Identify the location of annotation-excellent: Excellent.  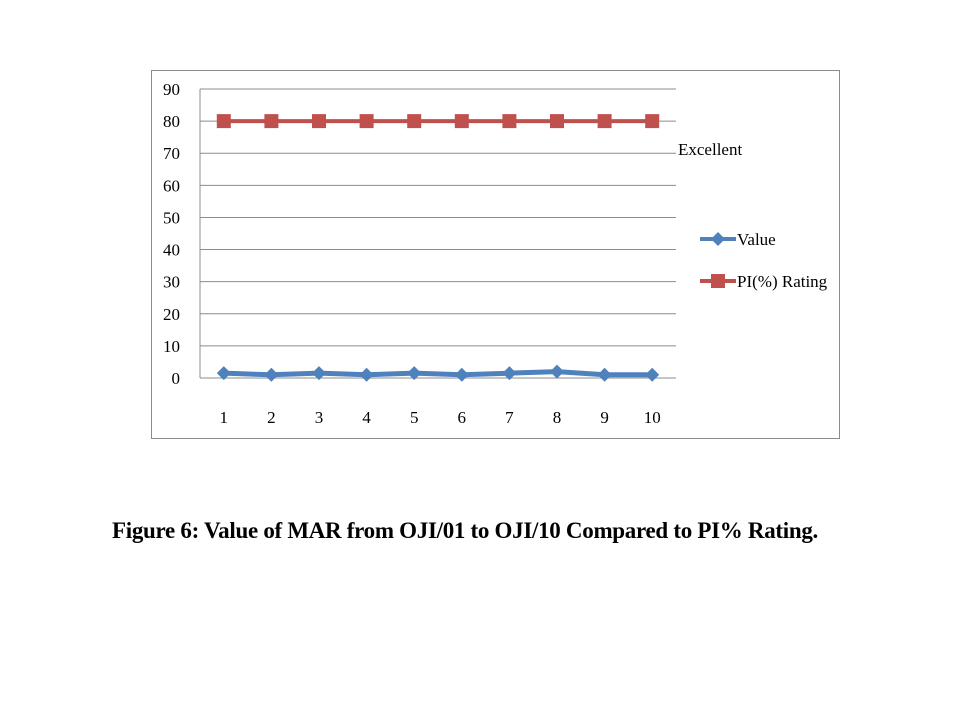
(710, 149).